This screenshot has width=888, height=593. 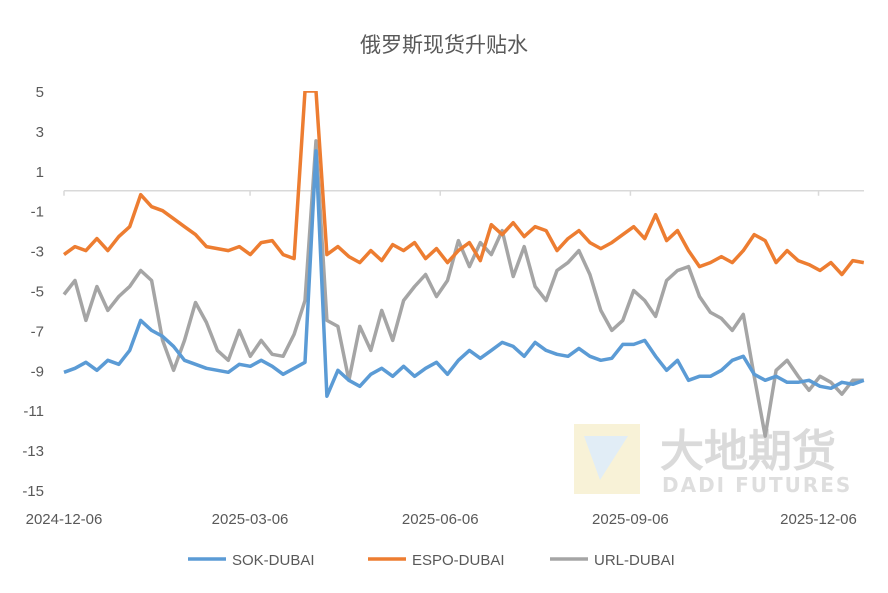 I want to click on x-tick-label: 2025-03-06, so click(x=250, y=519).